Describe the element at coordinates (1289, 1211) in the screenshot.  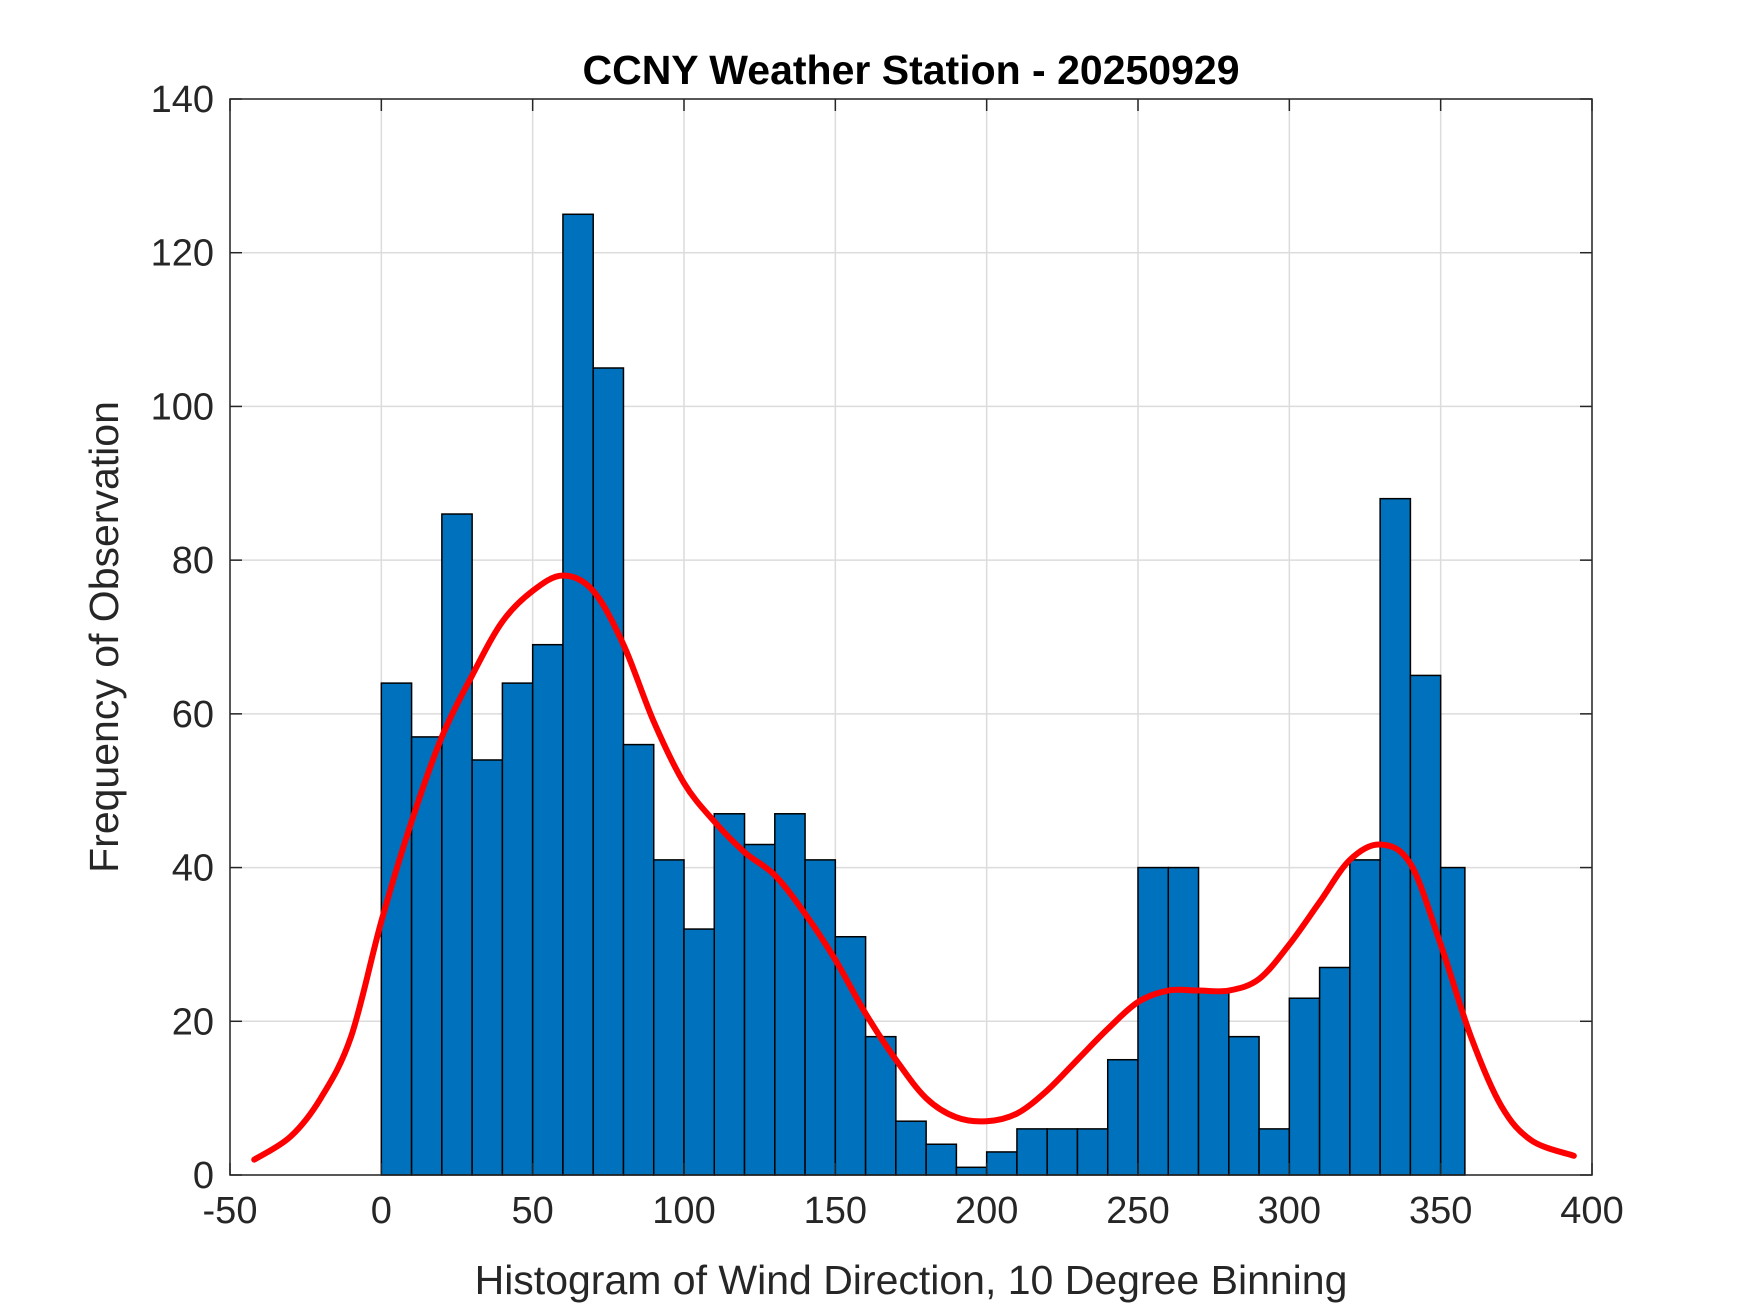
I see `x-tick-label: 300` at that location.